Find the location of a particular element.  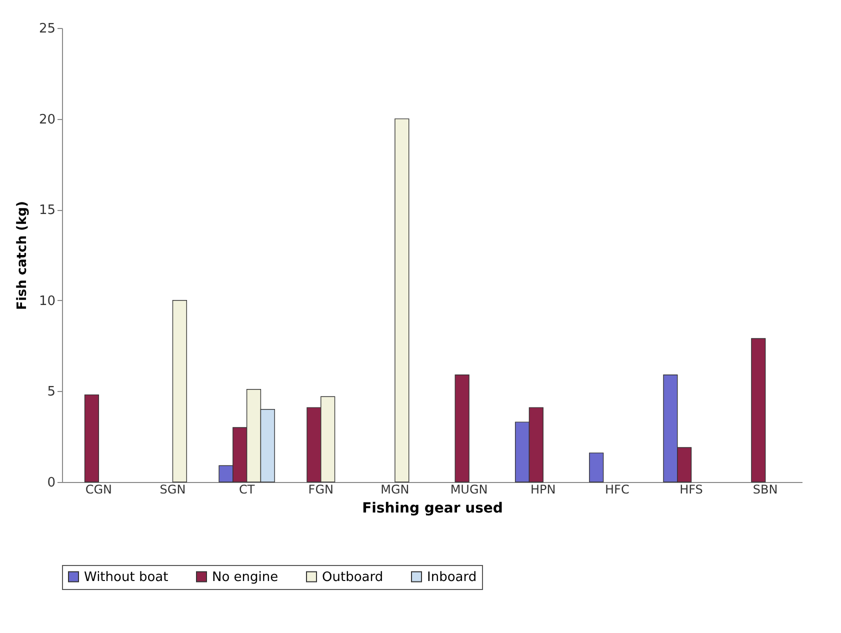

x-tick-label: CT is located at coordinates (247, 489).